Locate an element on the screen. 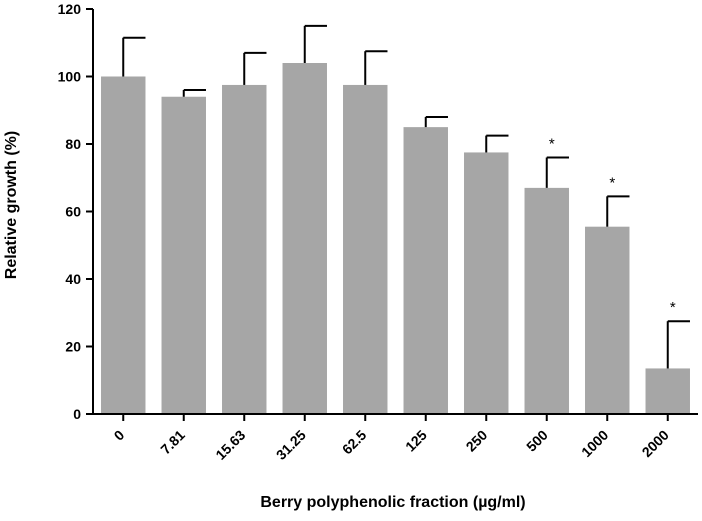 The image size is (702, 521). x-tick-label: 1000 is located at coordinates (594, 443).